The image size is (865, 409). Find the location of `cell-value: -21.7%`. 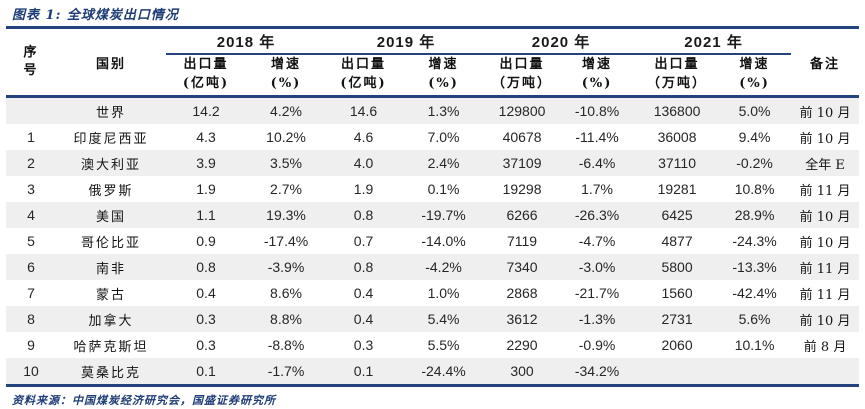

cell-value: -21.7% is located at coordinates (597, 293).